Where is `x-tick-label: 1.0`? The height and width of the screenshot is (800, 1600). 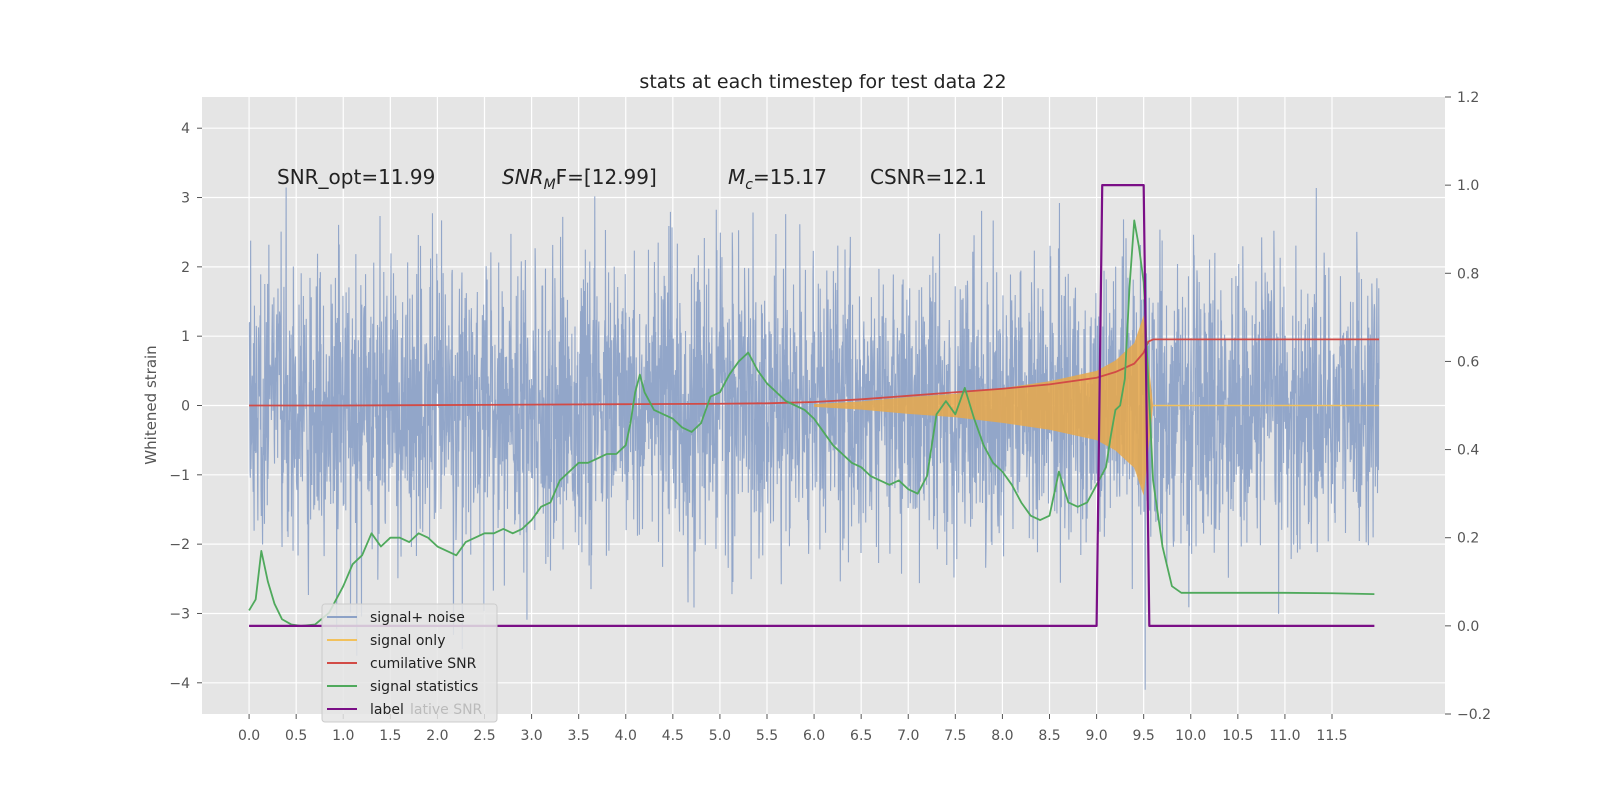
x-tick-label: 1.0 is located at coordinates (343, 736).